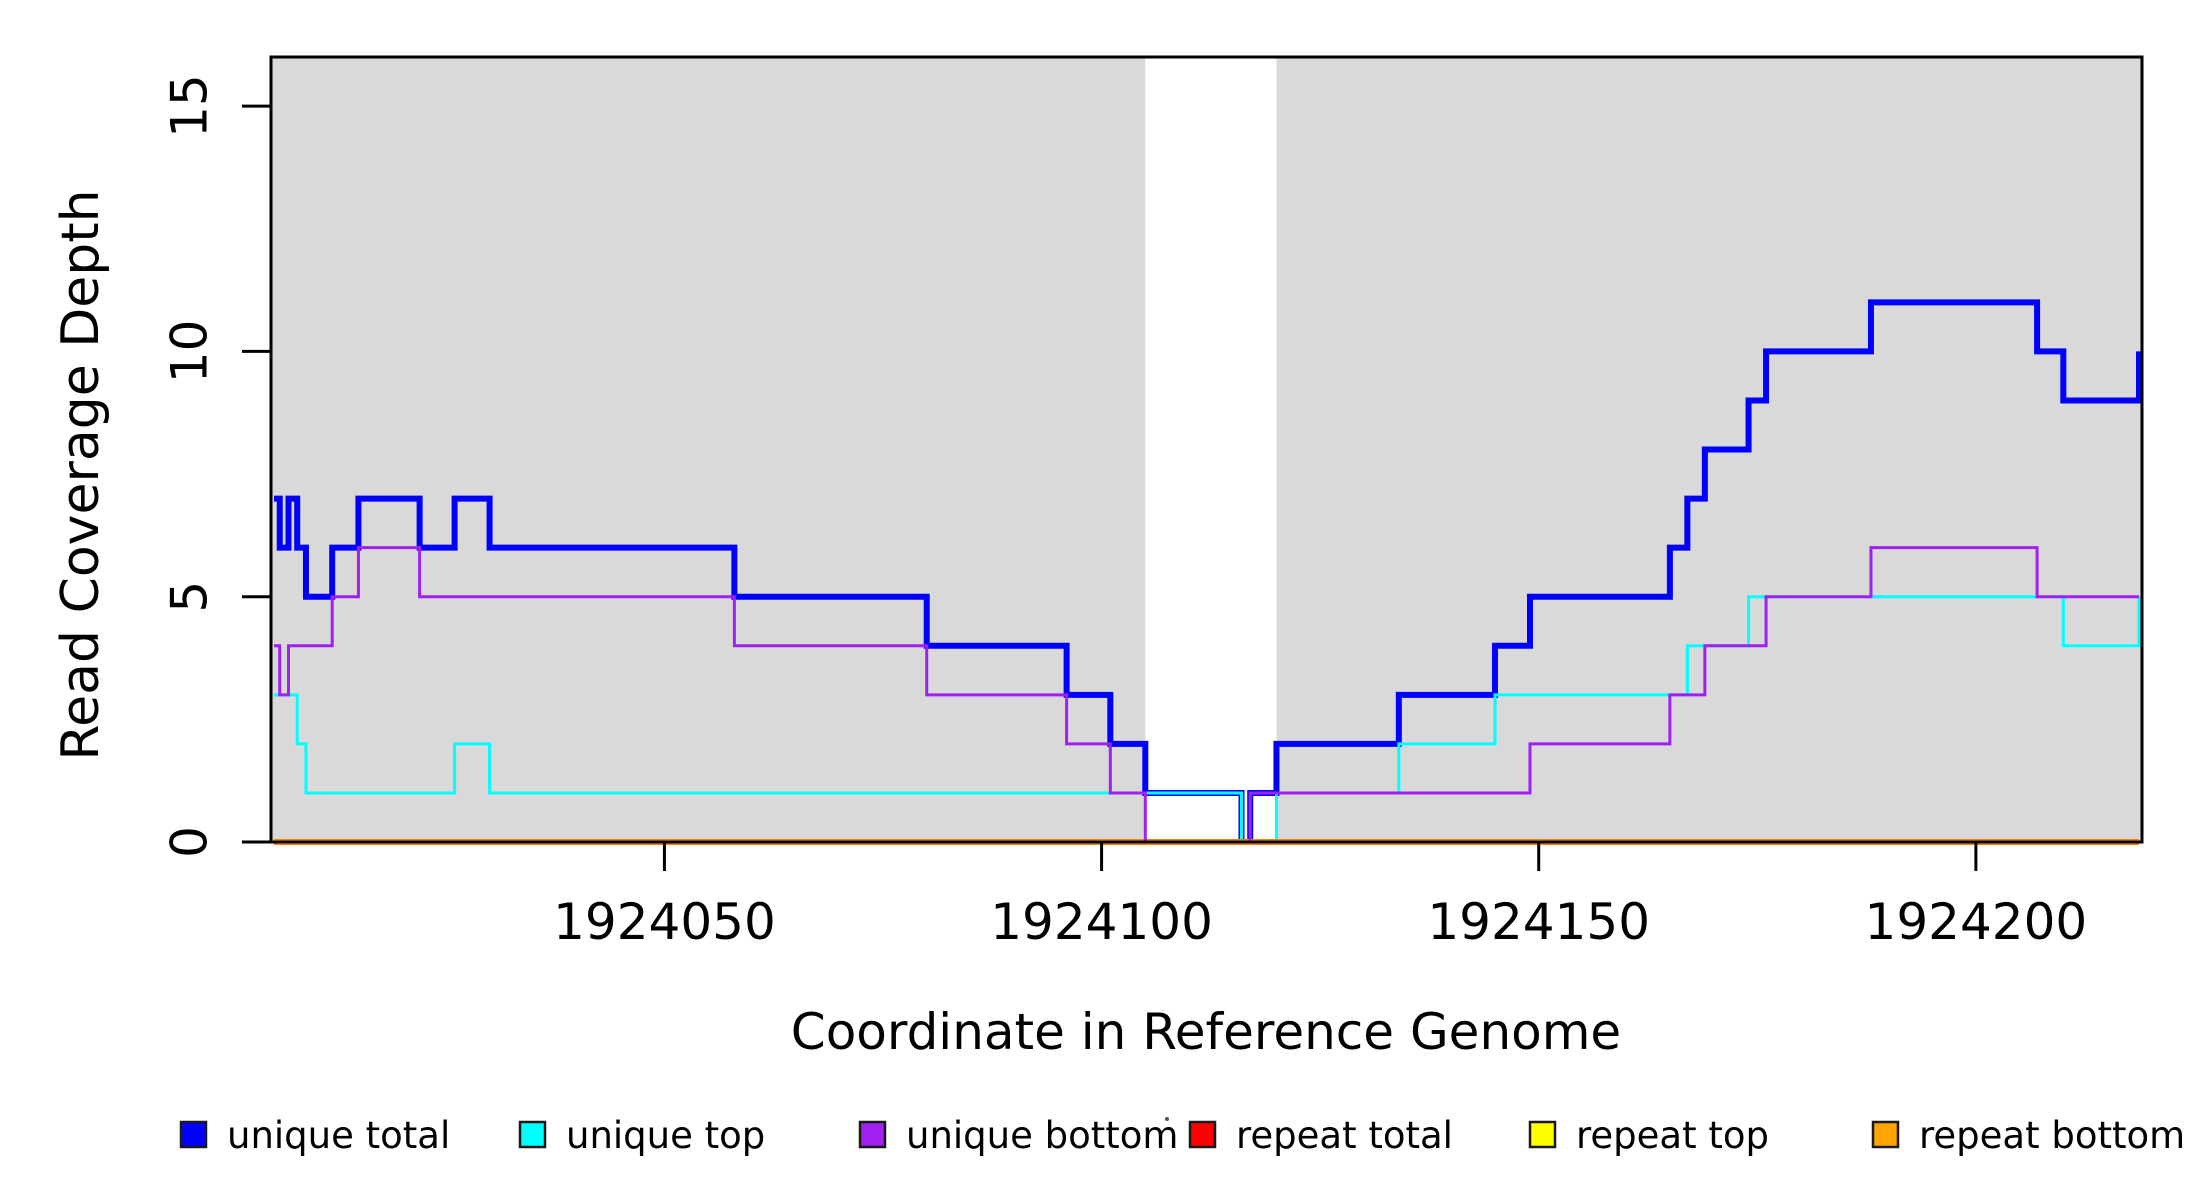 The width and height of the screenshot is (2200, 1200). I want to click on x-tick-label: 1924100, so click(1101, 922).